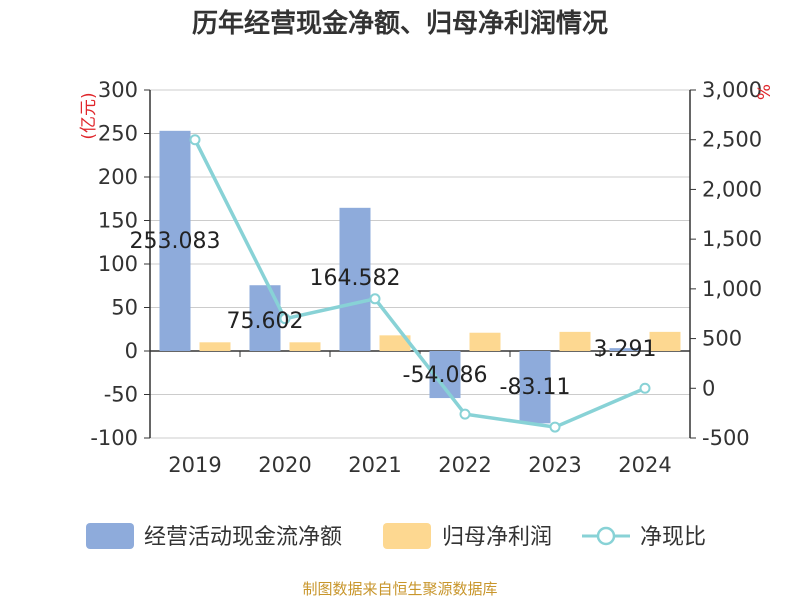 The height and width of the screenshot is (600, 800). I want to click on chart-title: 历年经营现金净额、归母净利润情况, so click(400, 23).